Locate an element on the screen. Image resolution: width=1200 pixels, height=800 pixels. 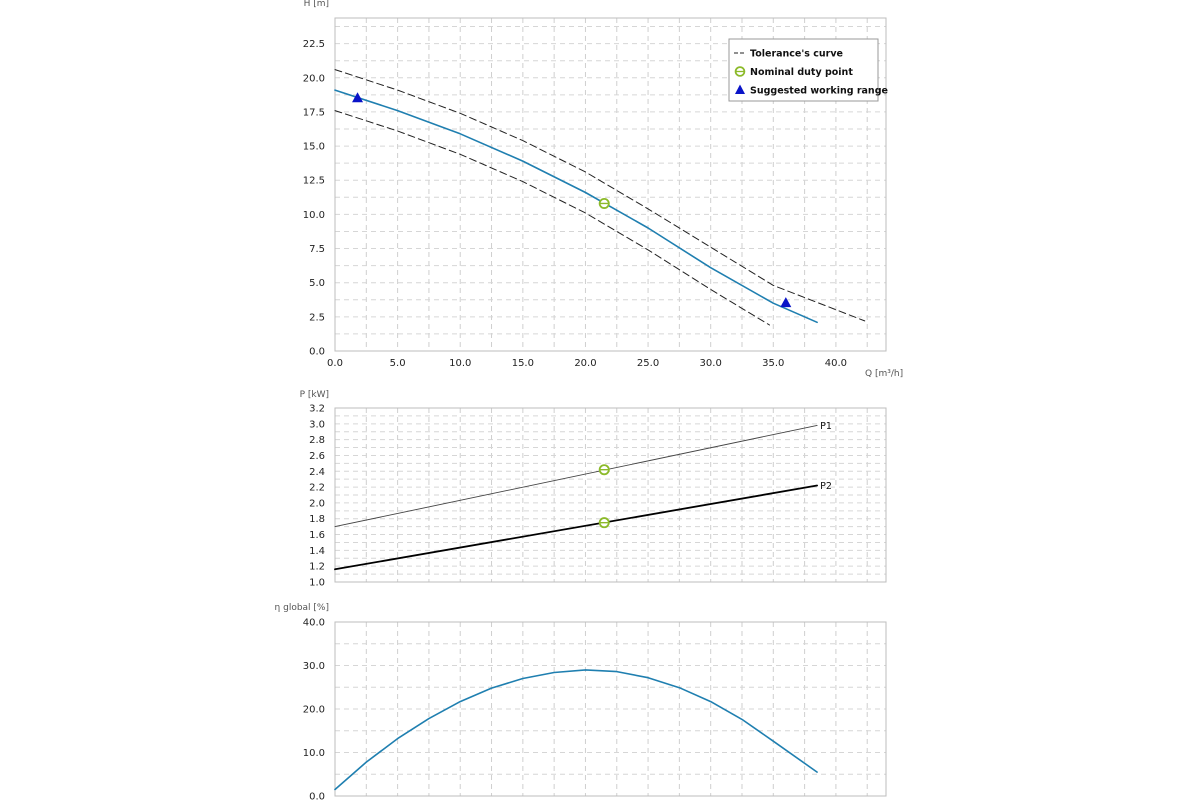
y-axis-title: H [m] is located at coordinates (316, 4).